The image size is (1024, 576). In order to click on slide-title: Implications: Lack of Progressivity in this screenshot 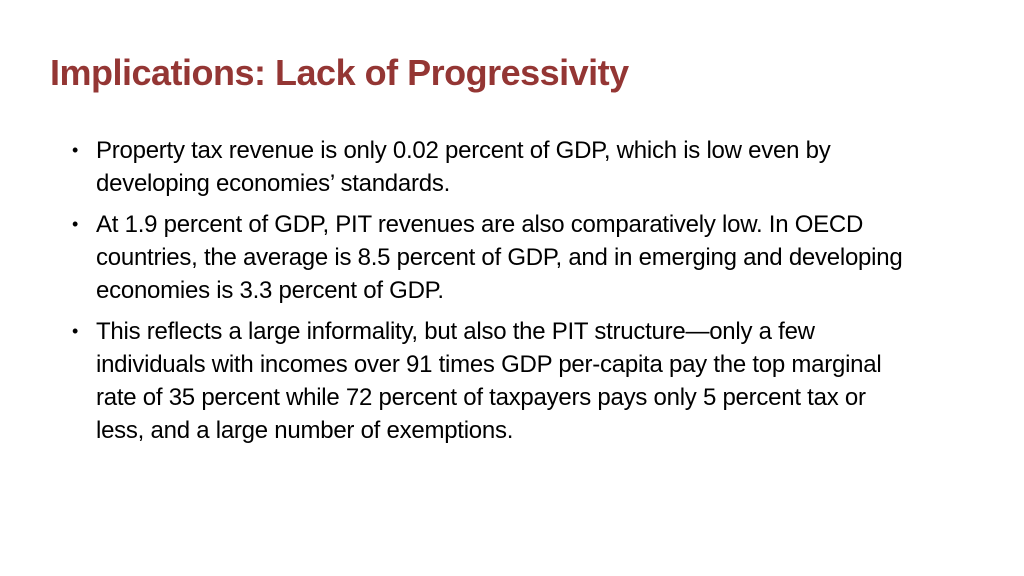, I will do `click(339, 72)`.